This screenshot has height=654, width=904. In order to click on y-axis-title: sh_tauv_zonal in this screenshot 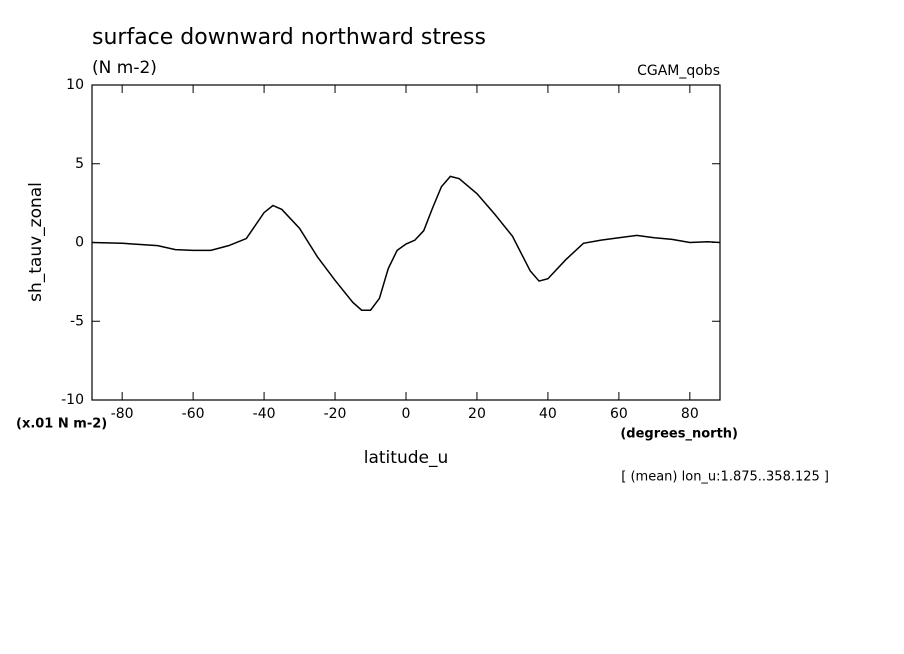, I will do `click(36, 242)`.